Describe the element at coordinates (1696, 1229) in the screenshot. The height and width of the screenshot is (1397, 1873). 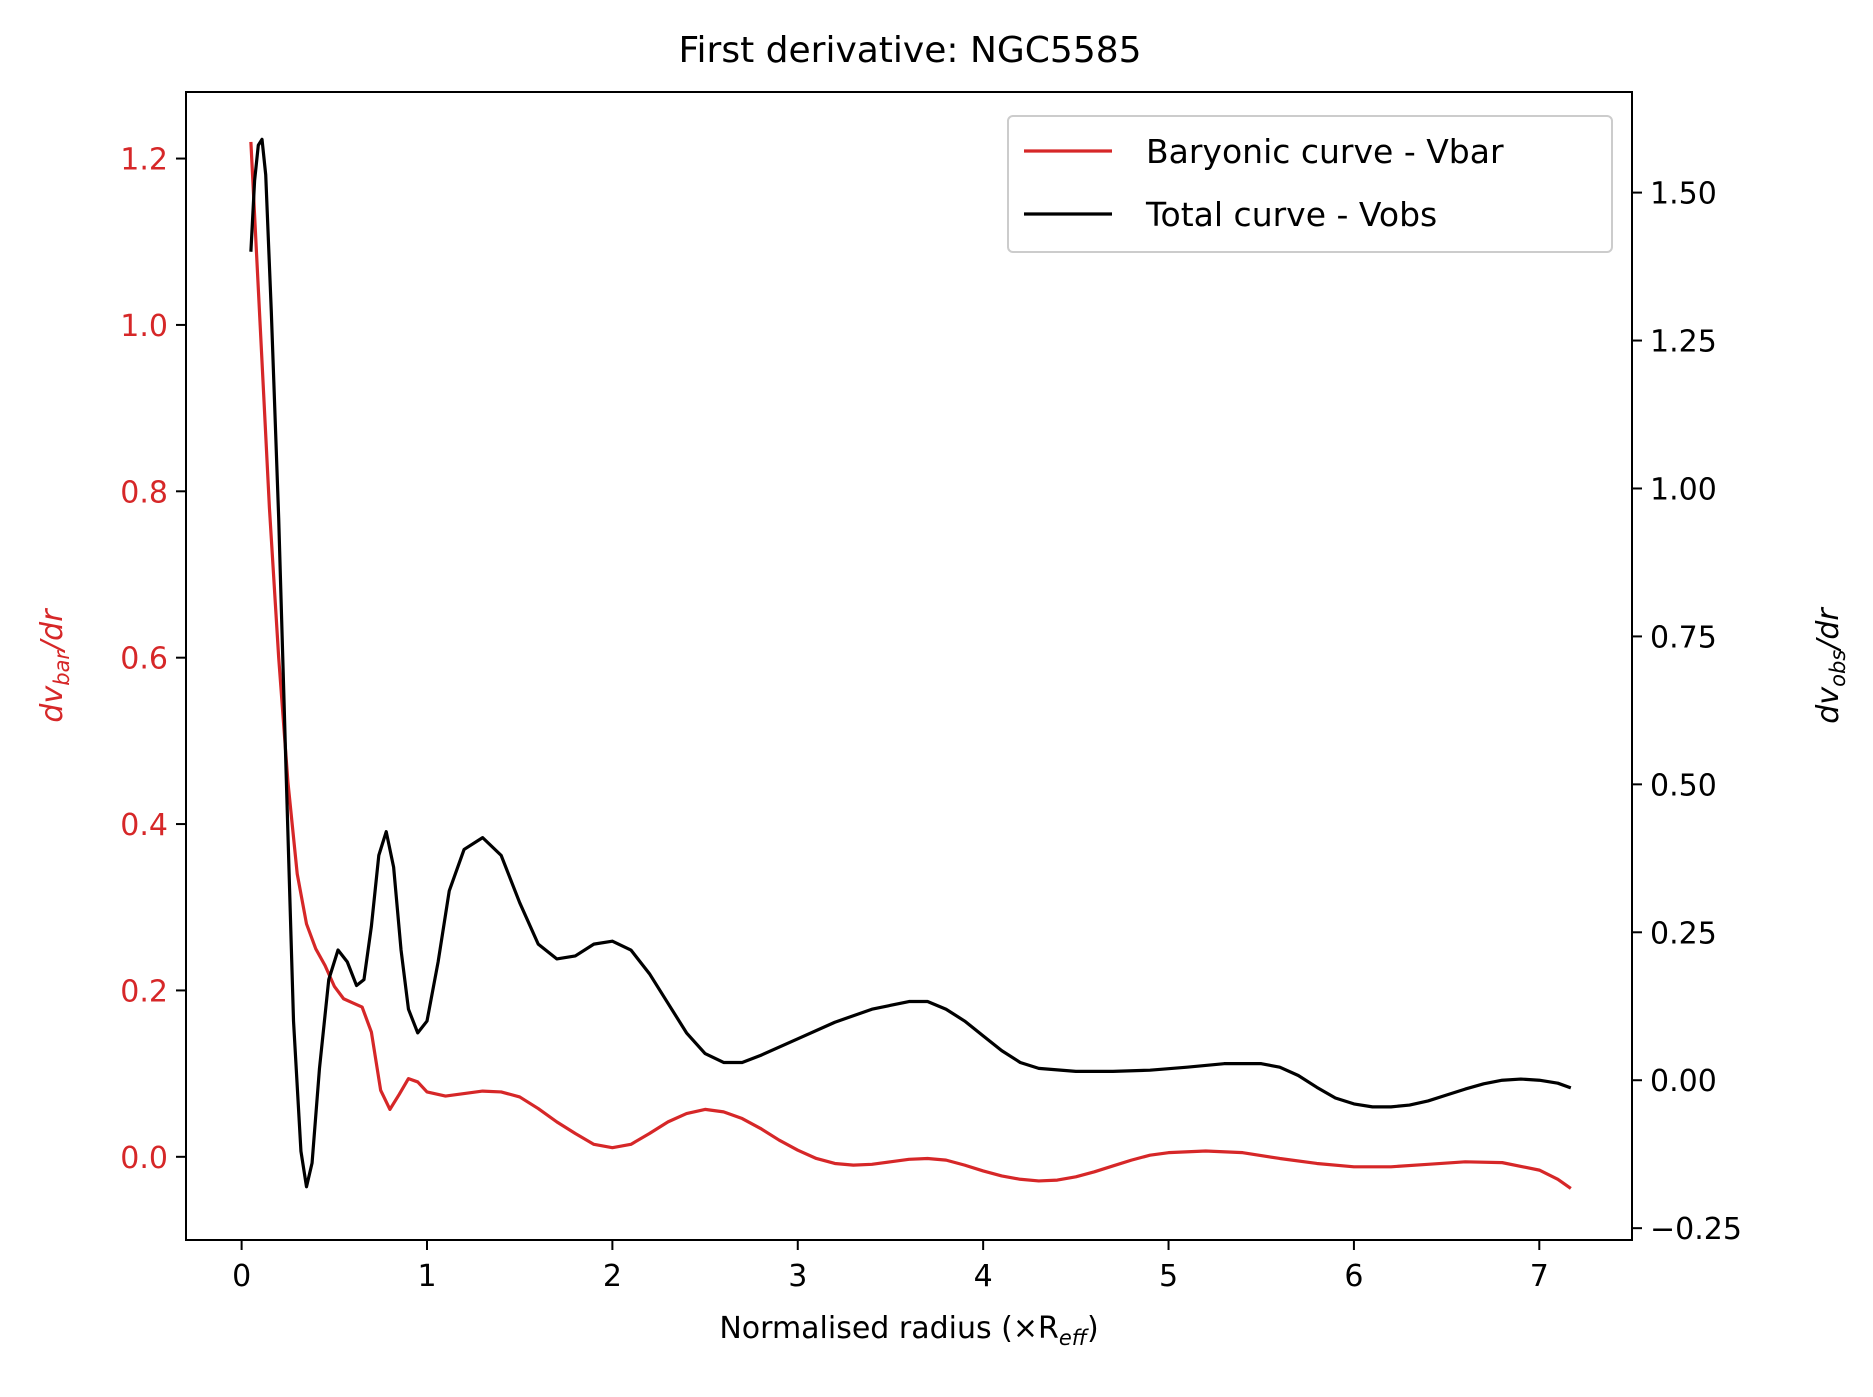
I see `y-right-tick-label: −0.25` at that location.